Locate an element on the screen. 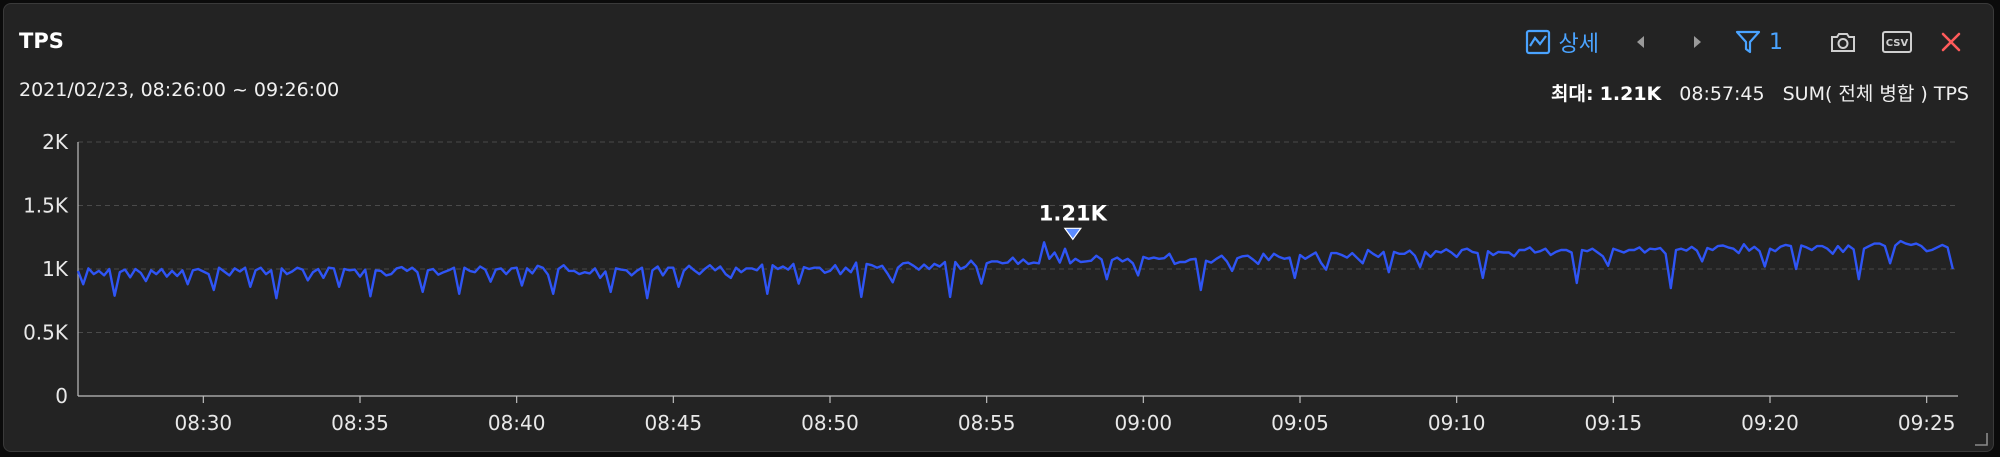 Image resolution: width=2000 pixels, height=457 pixels. csv-export-button: CSV is located at coordinates (1897, 42).